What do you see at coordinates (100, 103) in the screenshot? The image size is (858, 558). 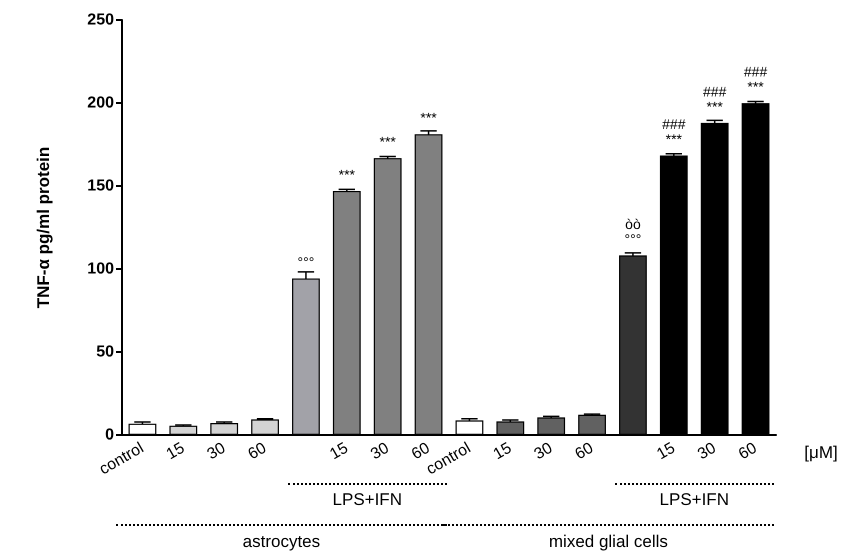 I see `y-tick-label: 200` at bounding box center [100, 103].